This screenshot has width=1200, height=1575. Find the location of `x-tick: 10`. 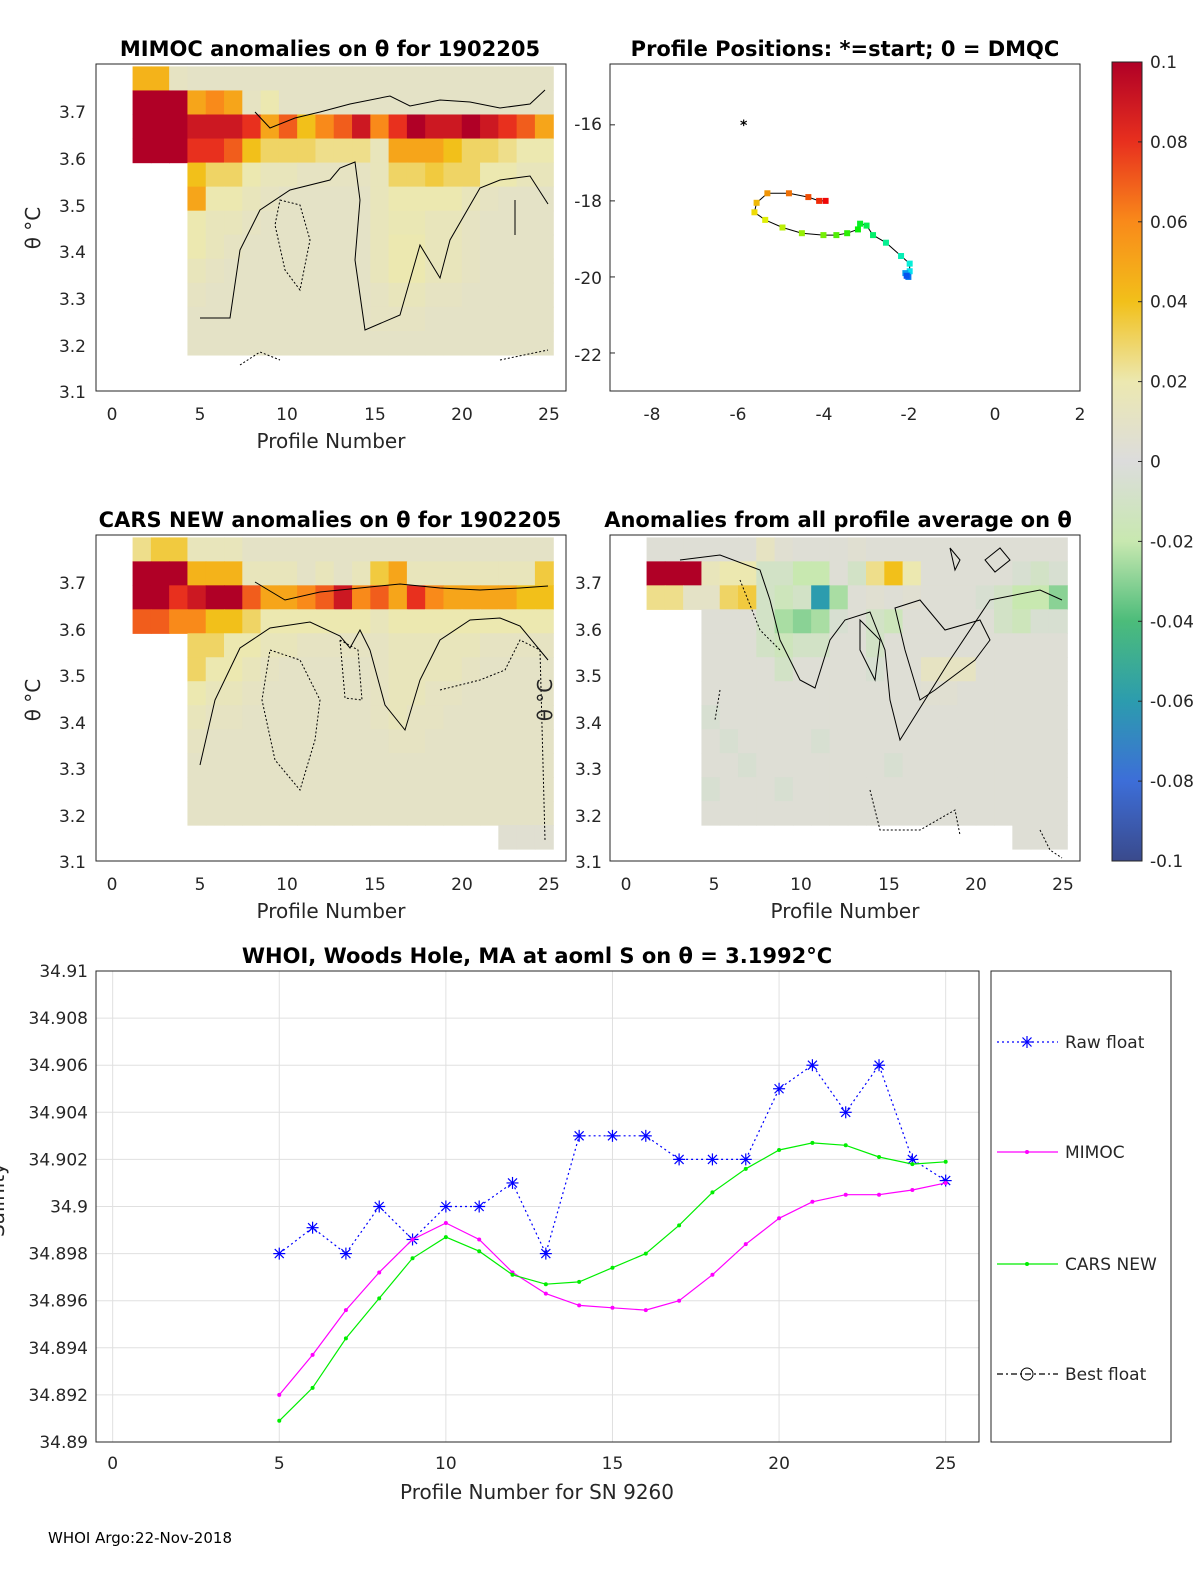

x-tick: 10 is located at coordinates (446, 1464).